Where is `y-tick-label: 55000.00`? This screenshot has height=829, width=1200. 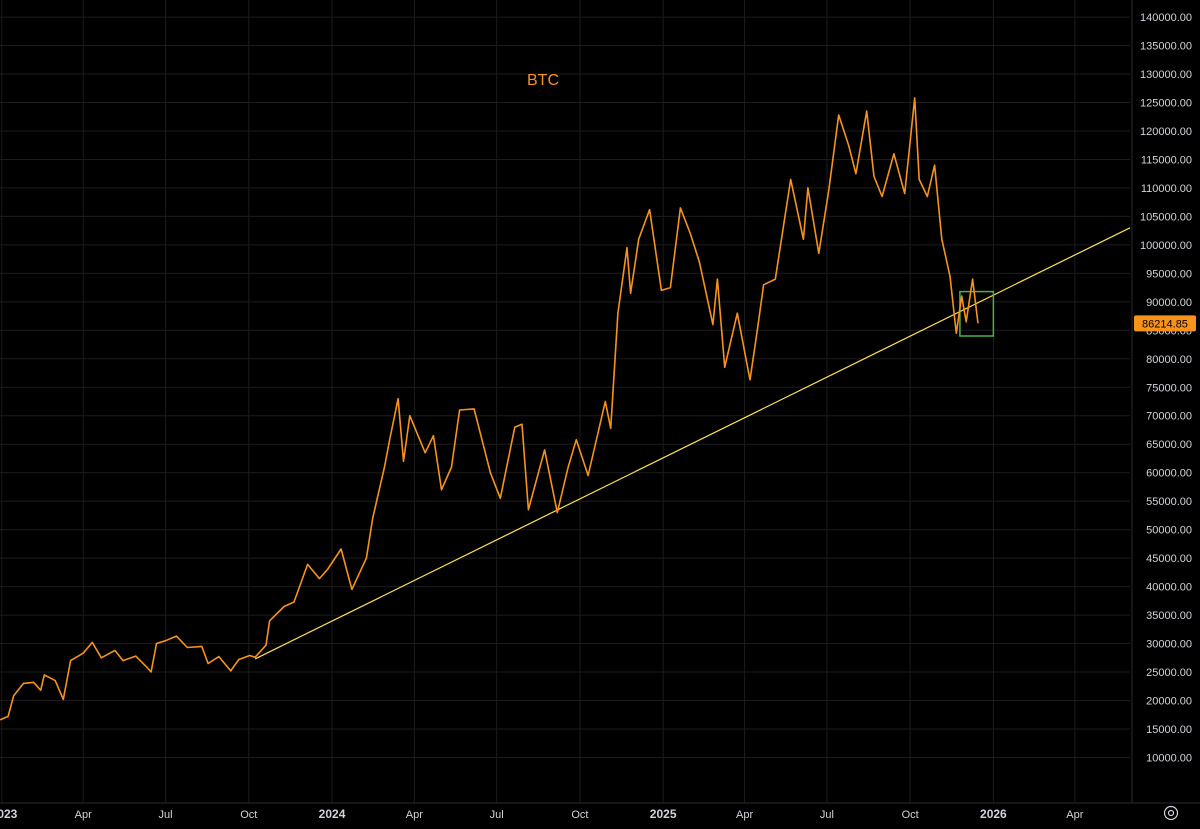
y-tick-label: 55000.00 is located at coordinates (1169, 502).